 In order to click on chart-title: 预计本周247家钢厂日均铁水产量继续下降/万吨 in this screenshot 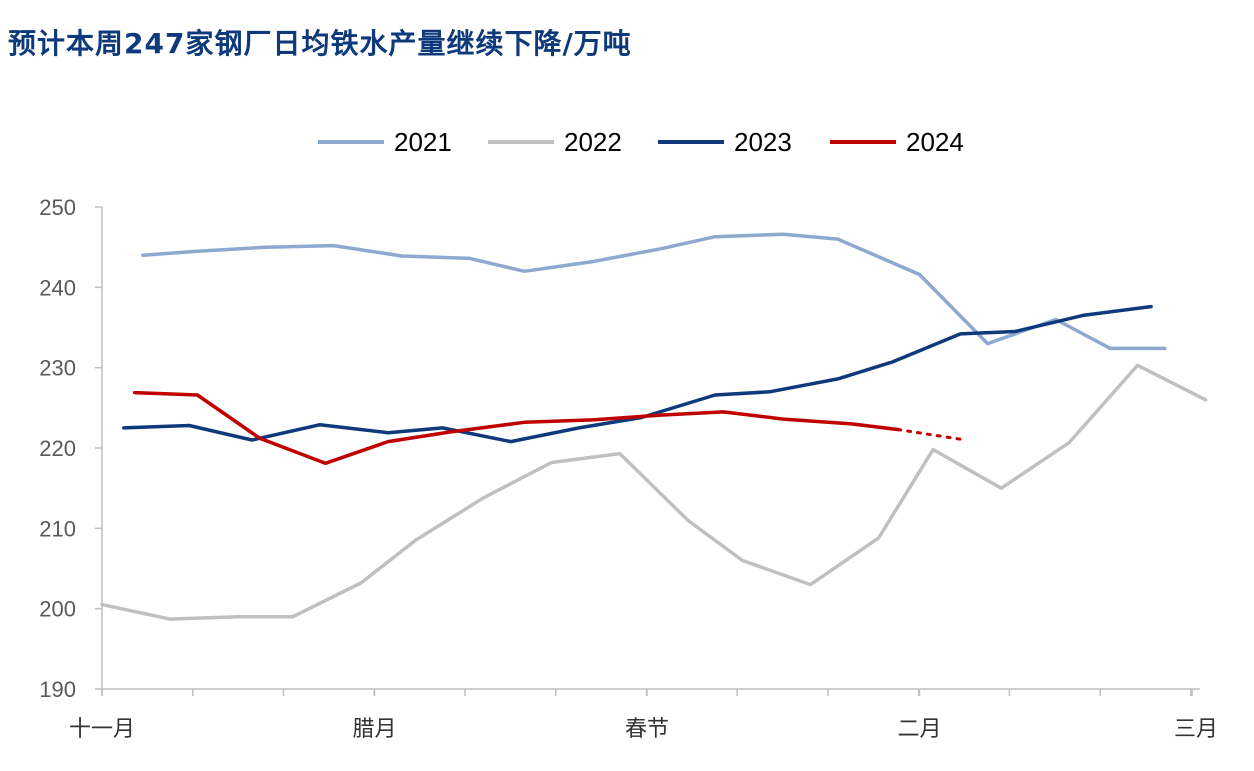, I will do `click(320, 43)`.